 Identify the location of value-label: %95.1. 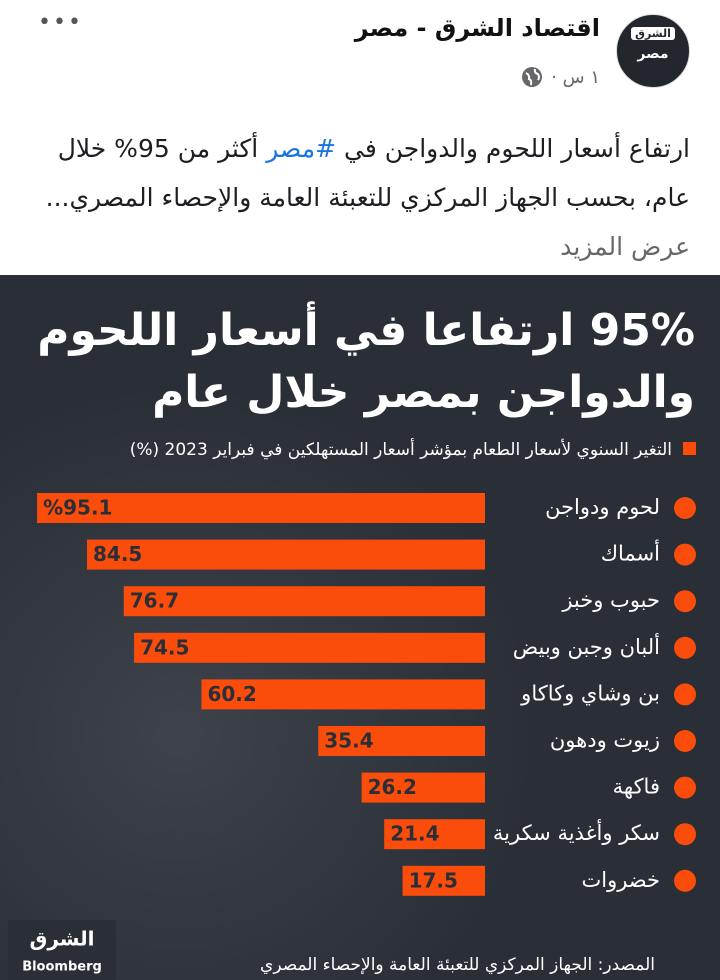
(77, 508).